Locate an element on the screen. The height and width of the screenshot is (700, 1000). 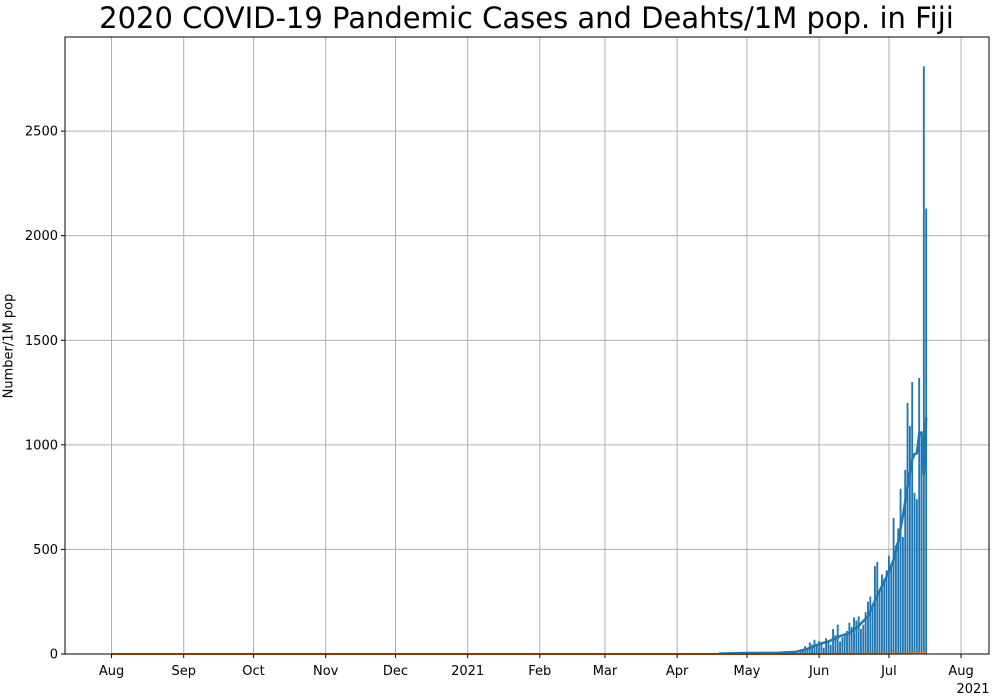
x-tick-label: Mar is located at coordinates (605, 671).